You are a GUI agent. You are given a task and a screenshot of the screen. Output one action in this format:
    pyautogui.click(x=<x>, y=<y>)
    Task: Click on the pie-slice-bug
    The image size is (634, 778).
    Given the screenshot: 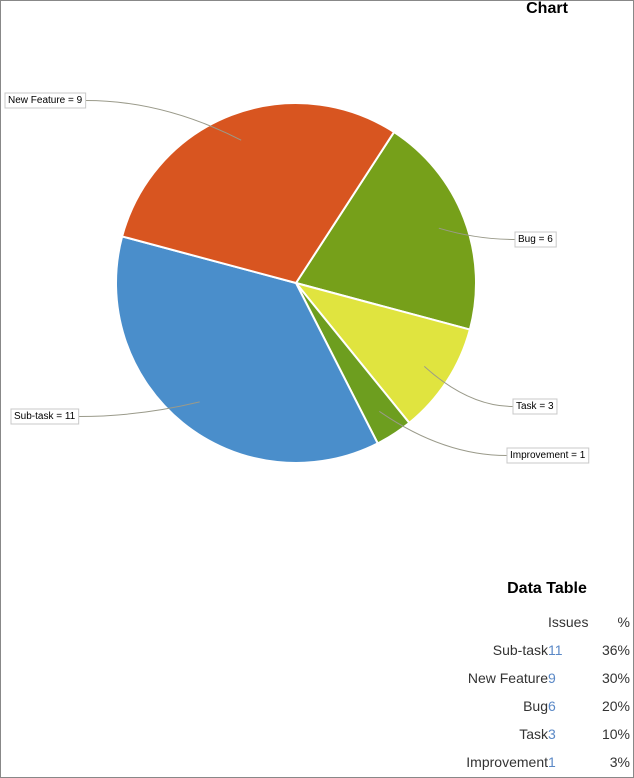 What is the action you would take?
    pyautogui.click(x=385, y=230)
    